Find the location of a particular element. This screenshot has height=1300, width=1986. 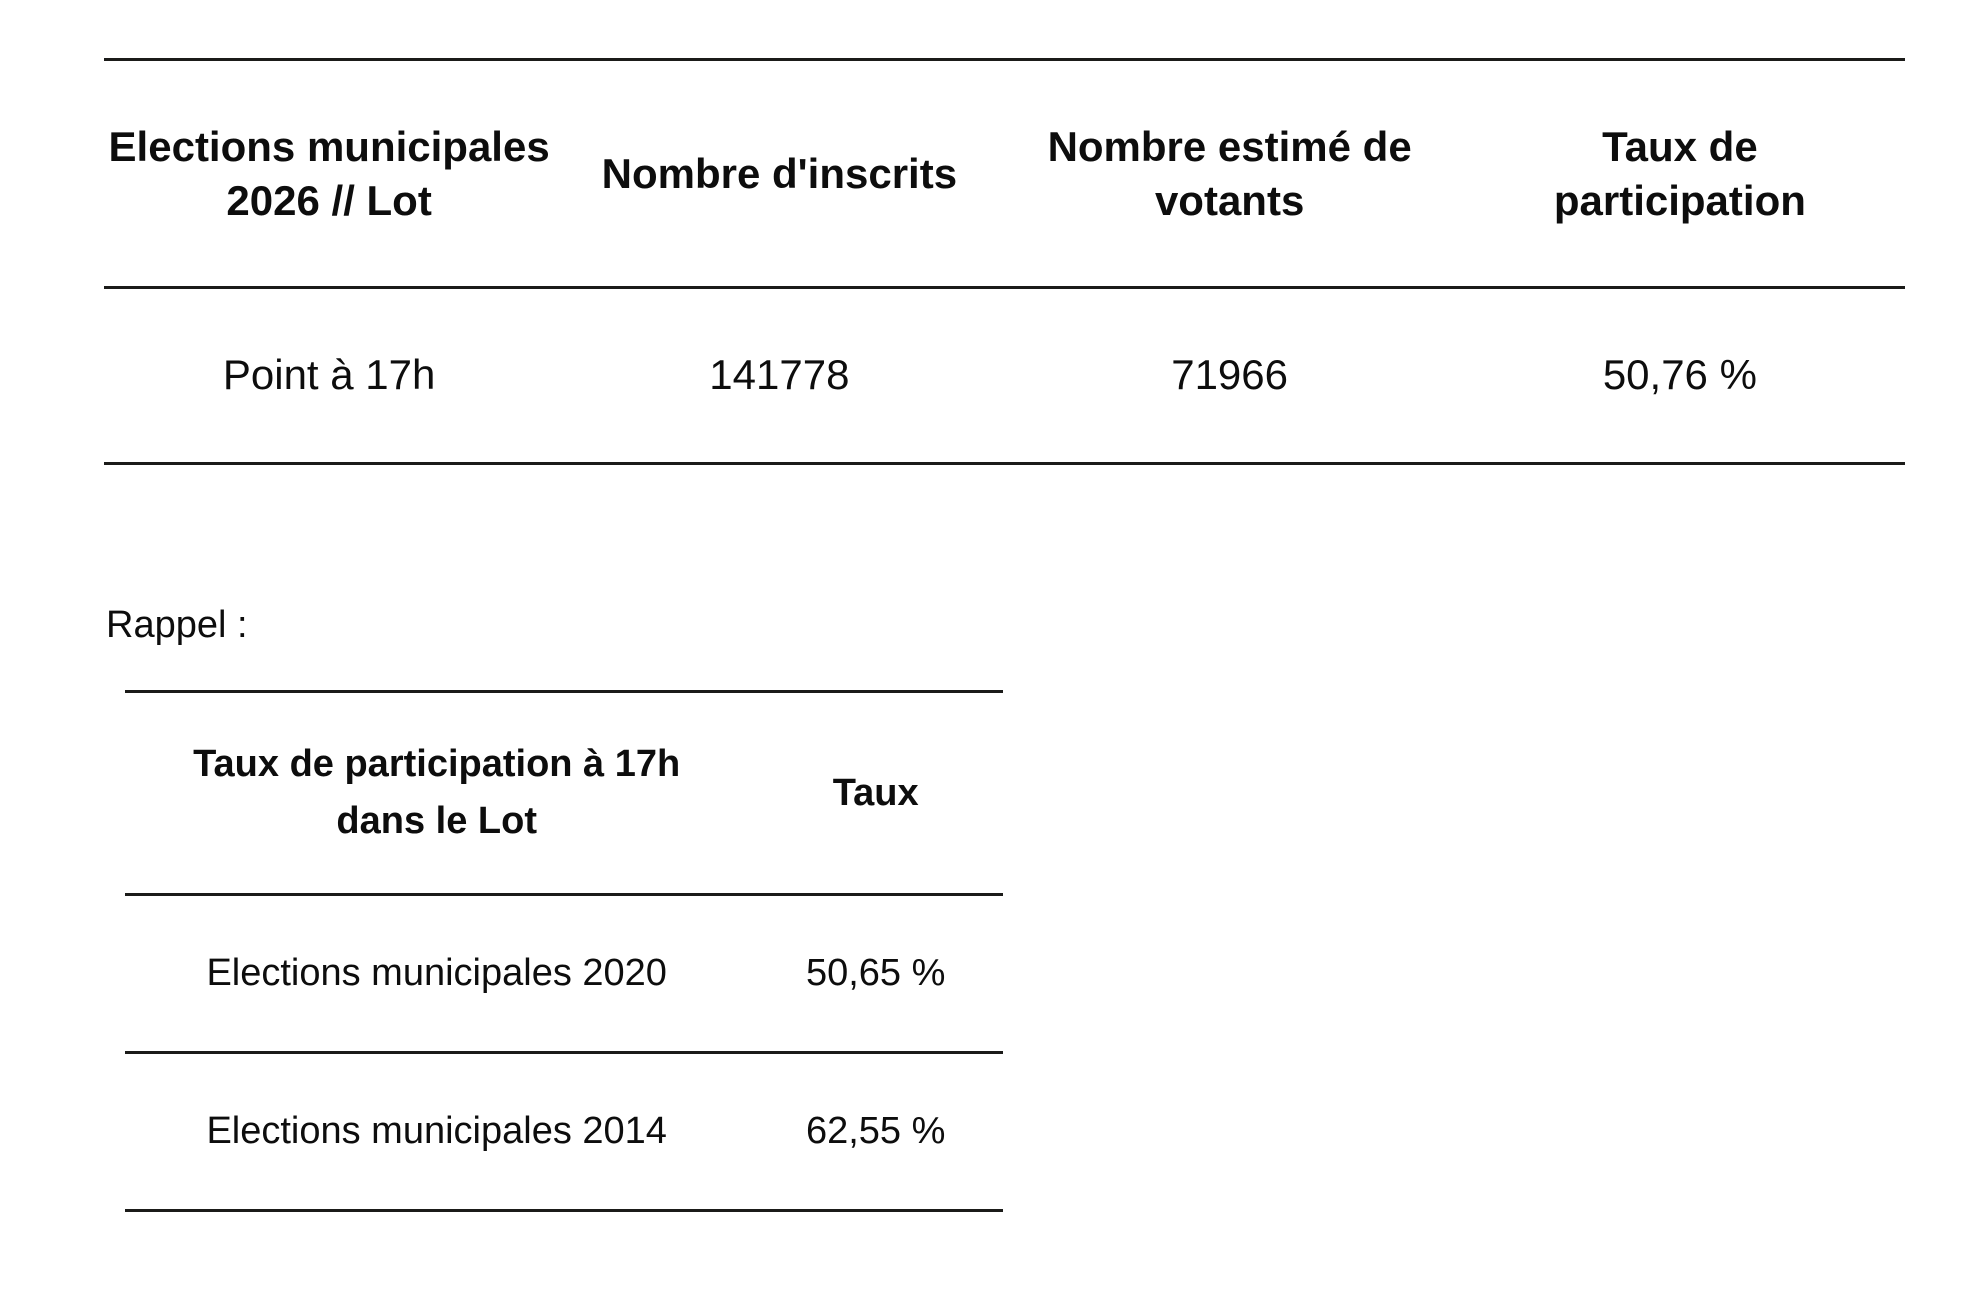

cell-election-2014-taux: 62,55 % is located at coordinates (875, 1130).